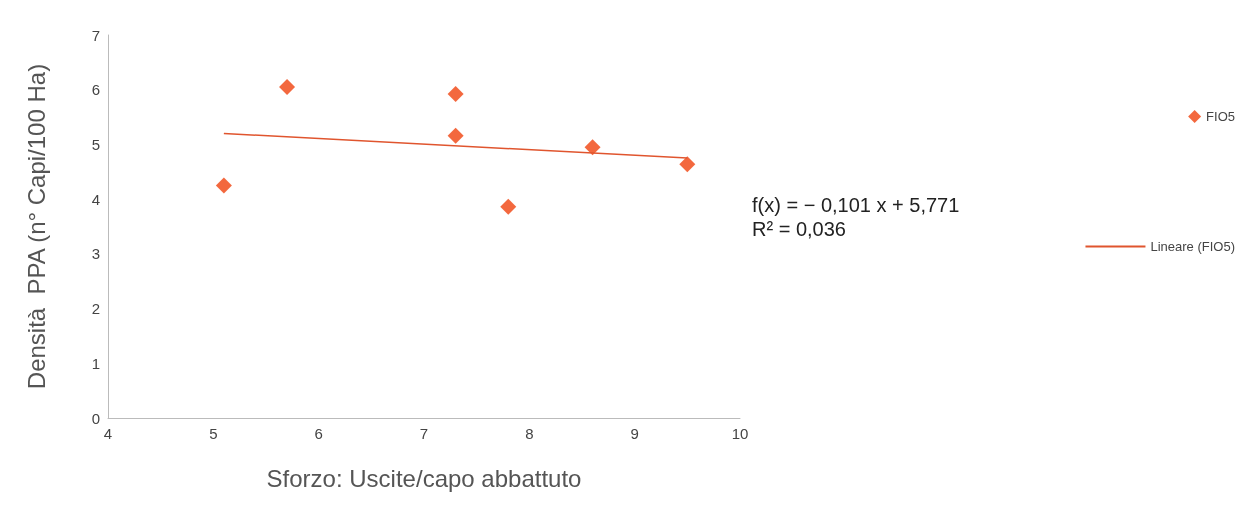 The height and width of the screenshot is (512, 1250). I want to click on y-tick-label: 0, so click(95, 418).